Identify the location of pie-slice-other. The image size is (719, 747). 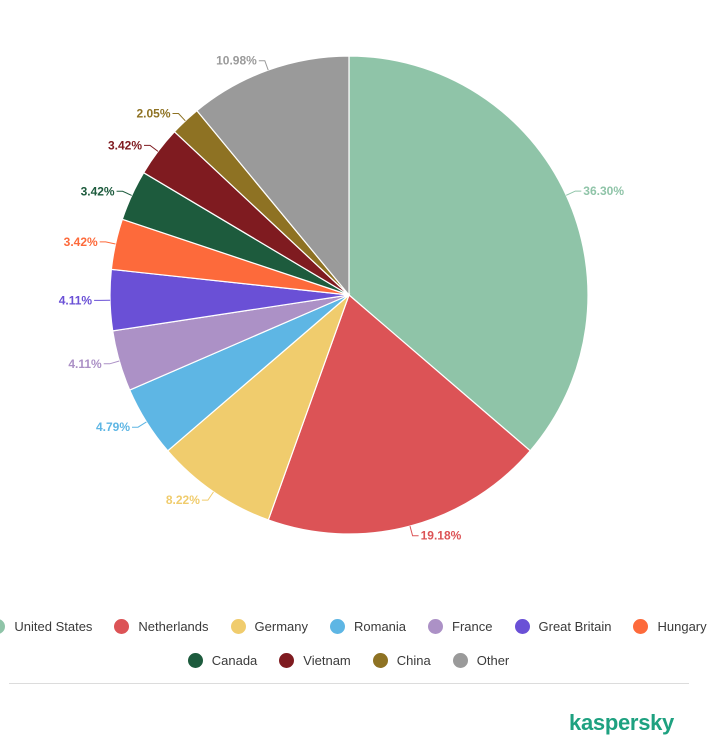
(273, 176).